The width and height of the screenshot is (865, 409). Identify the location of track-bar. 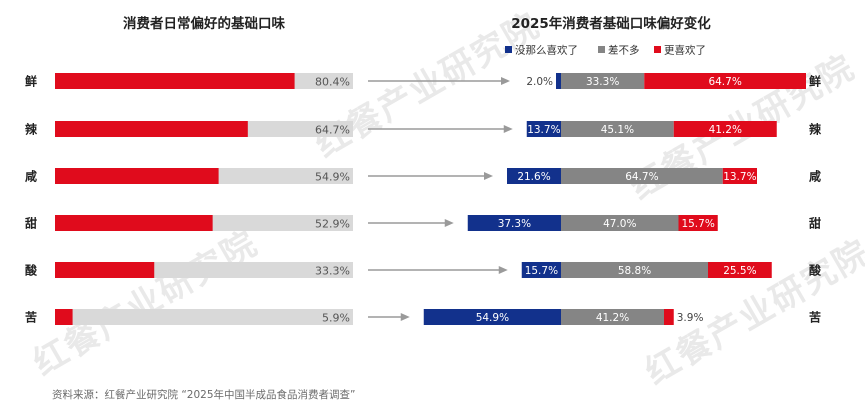
(204, 317).